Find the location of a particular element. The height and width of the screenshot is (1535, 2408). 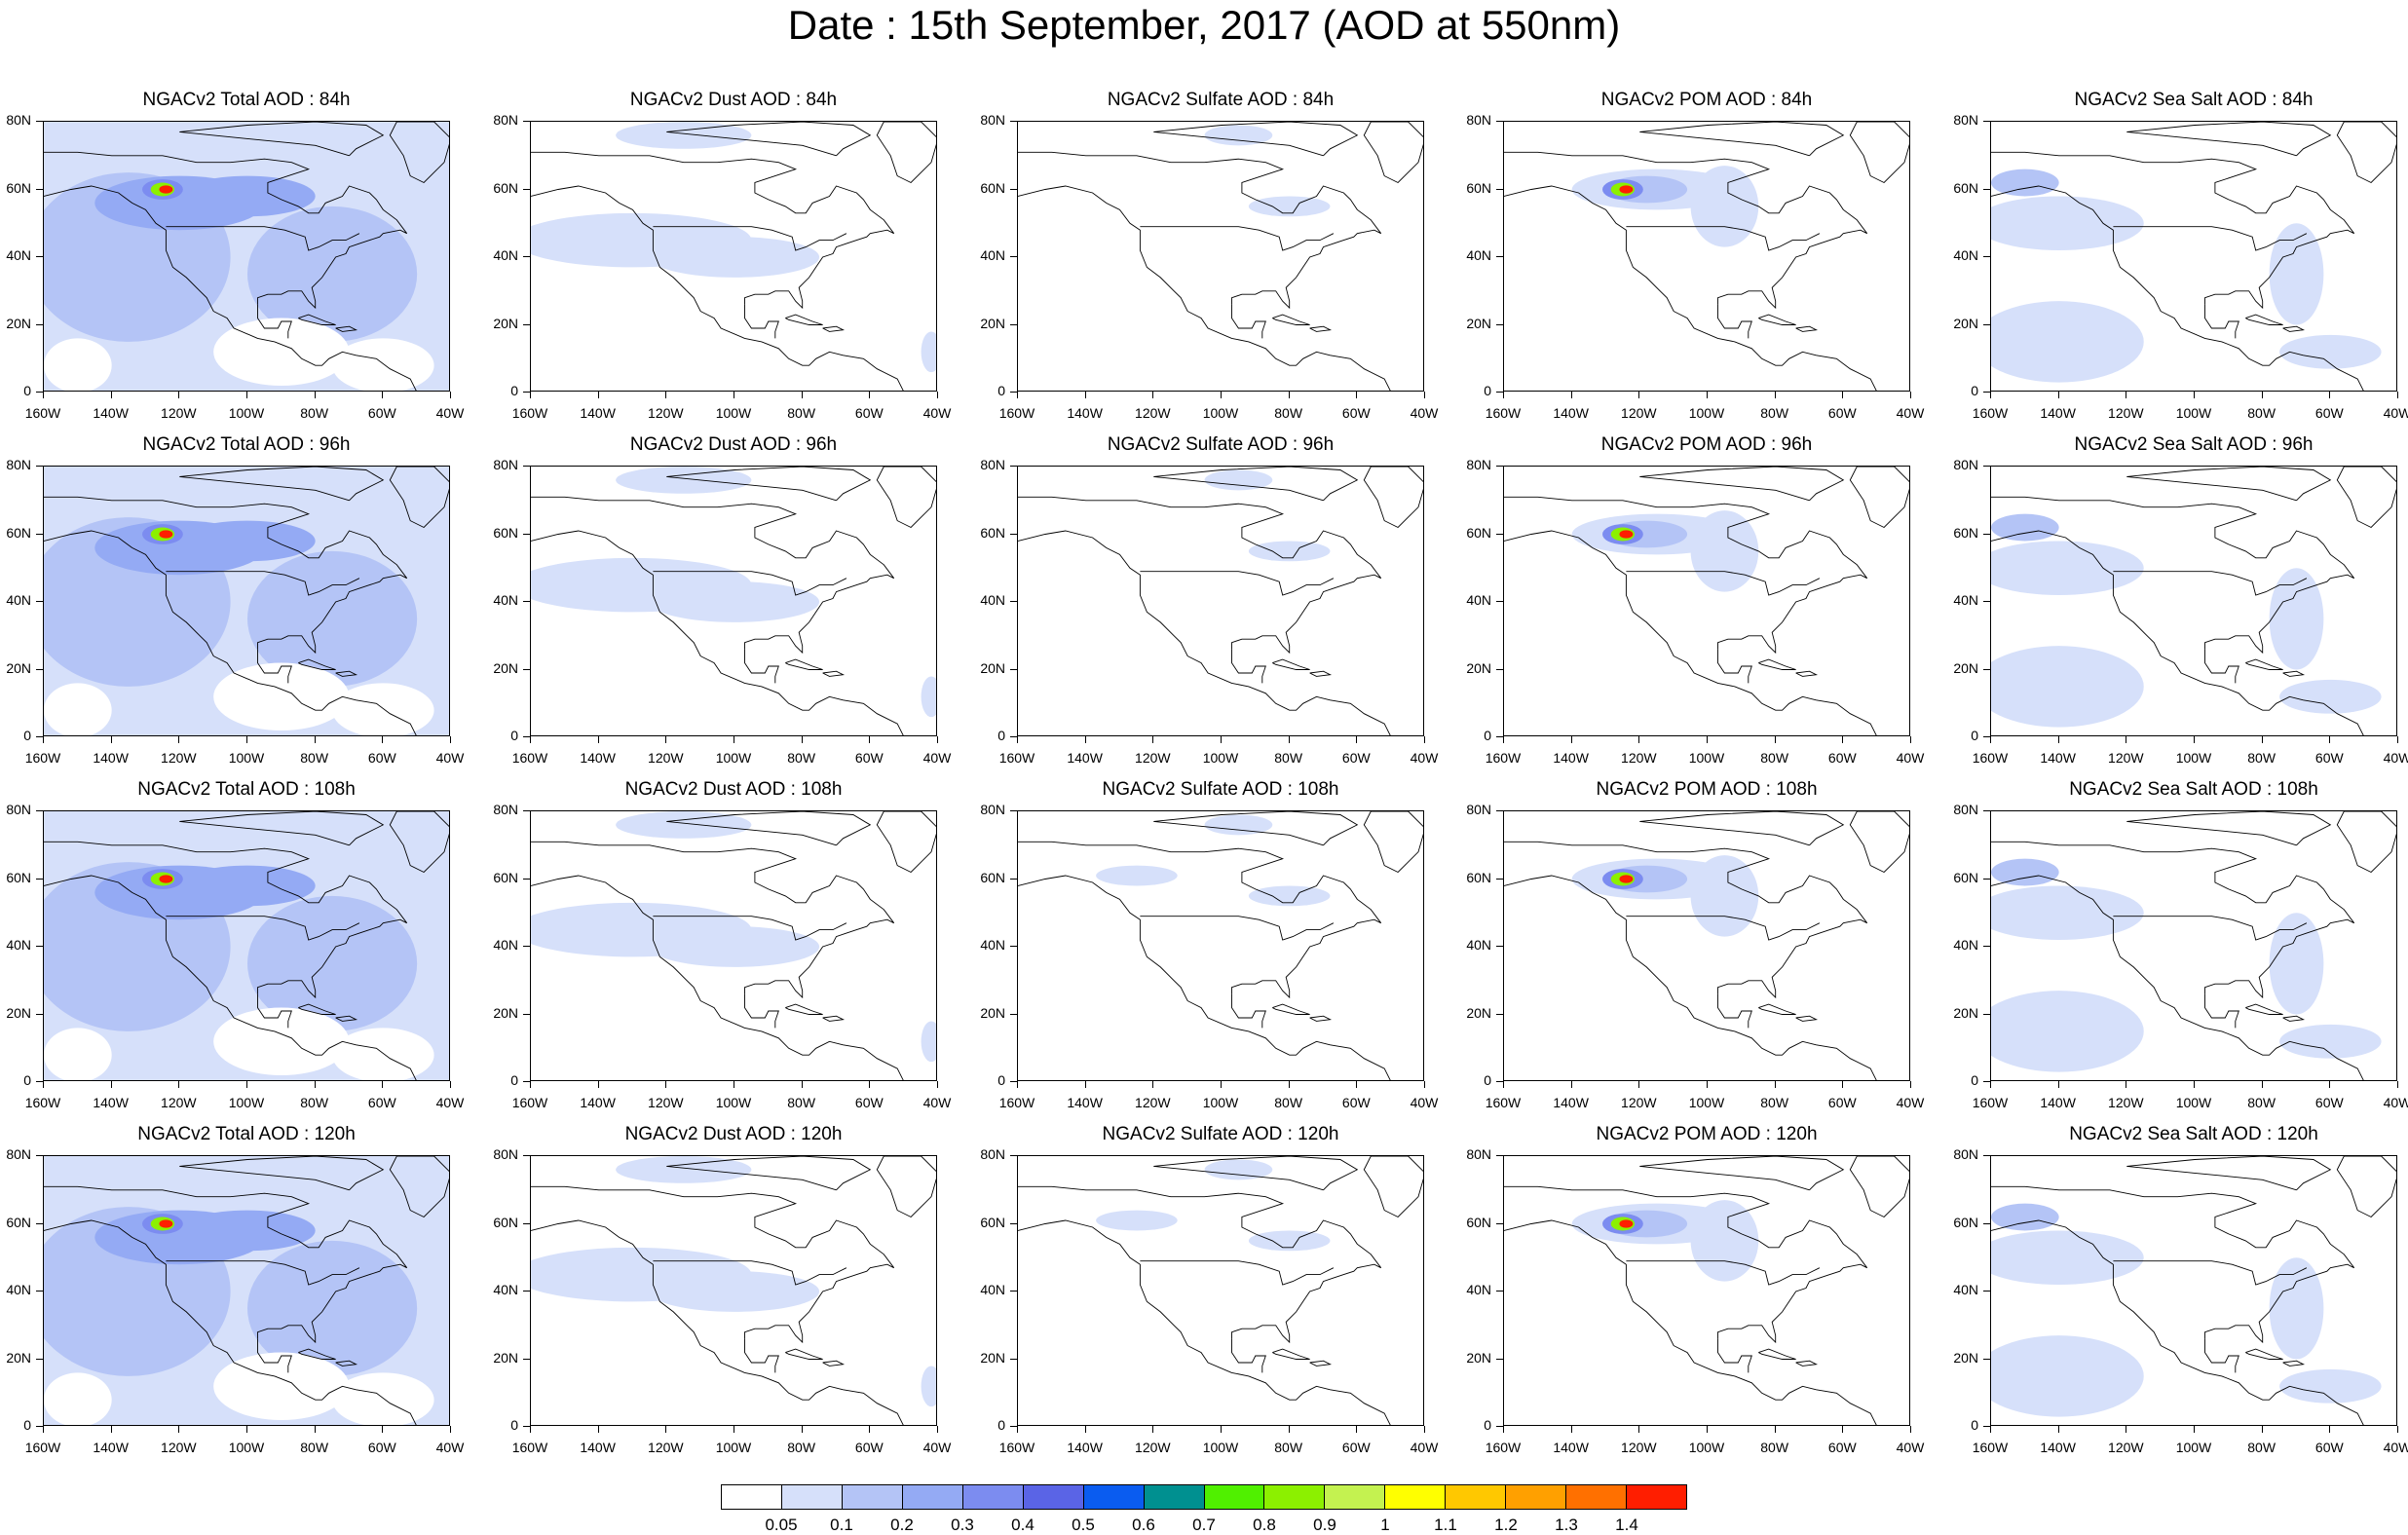

x-tick-label: 160W is located at coordinates (1503, 1102).